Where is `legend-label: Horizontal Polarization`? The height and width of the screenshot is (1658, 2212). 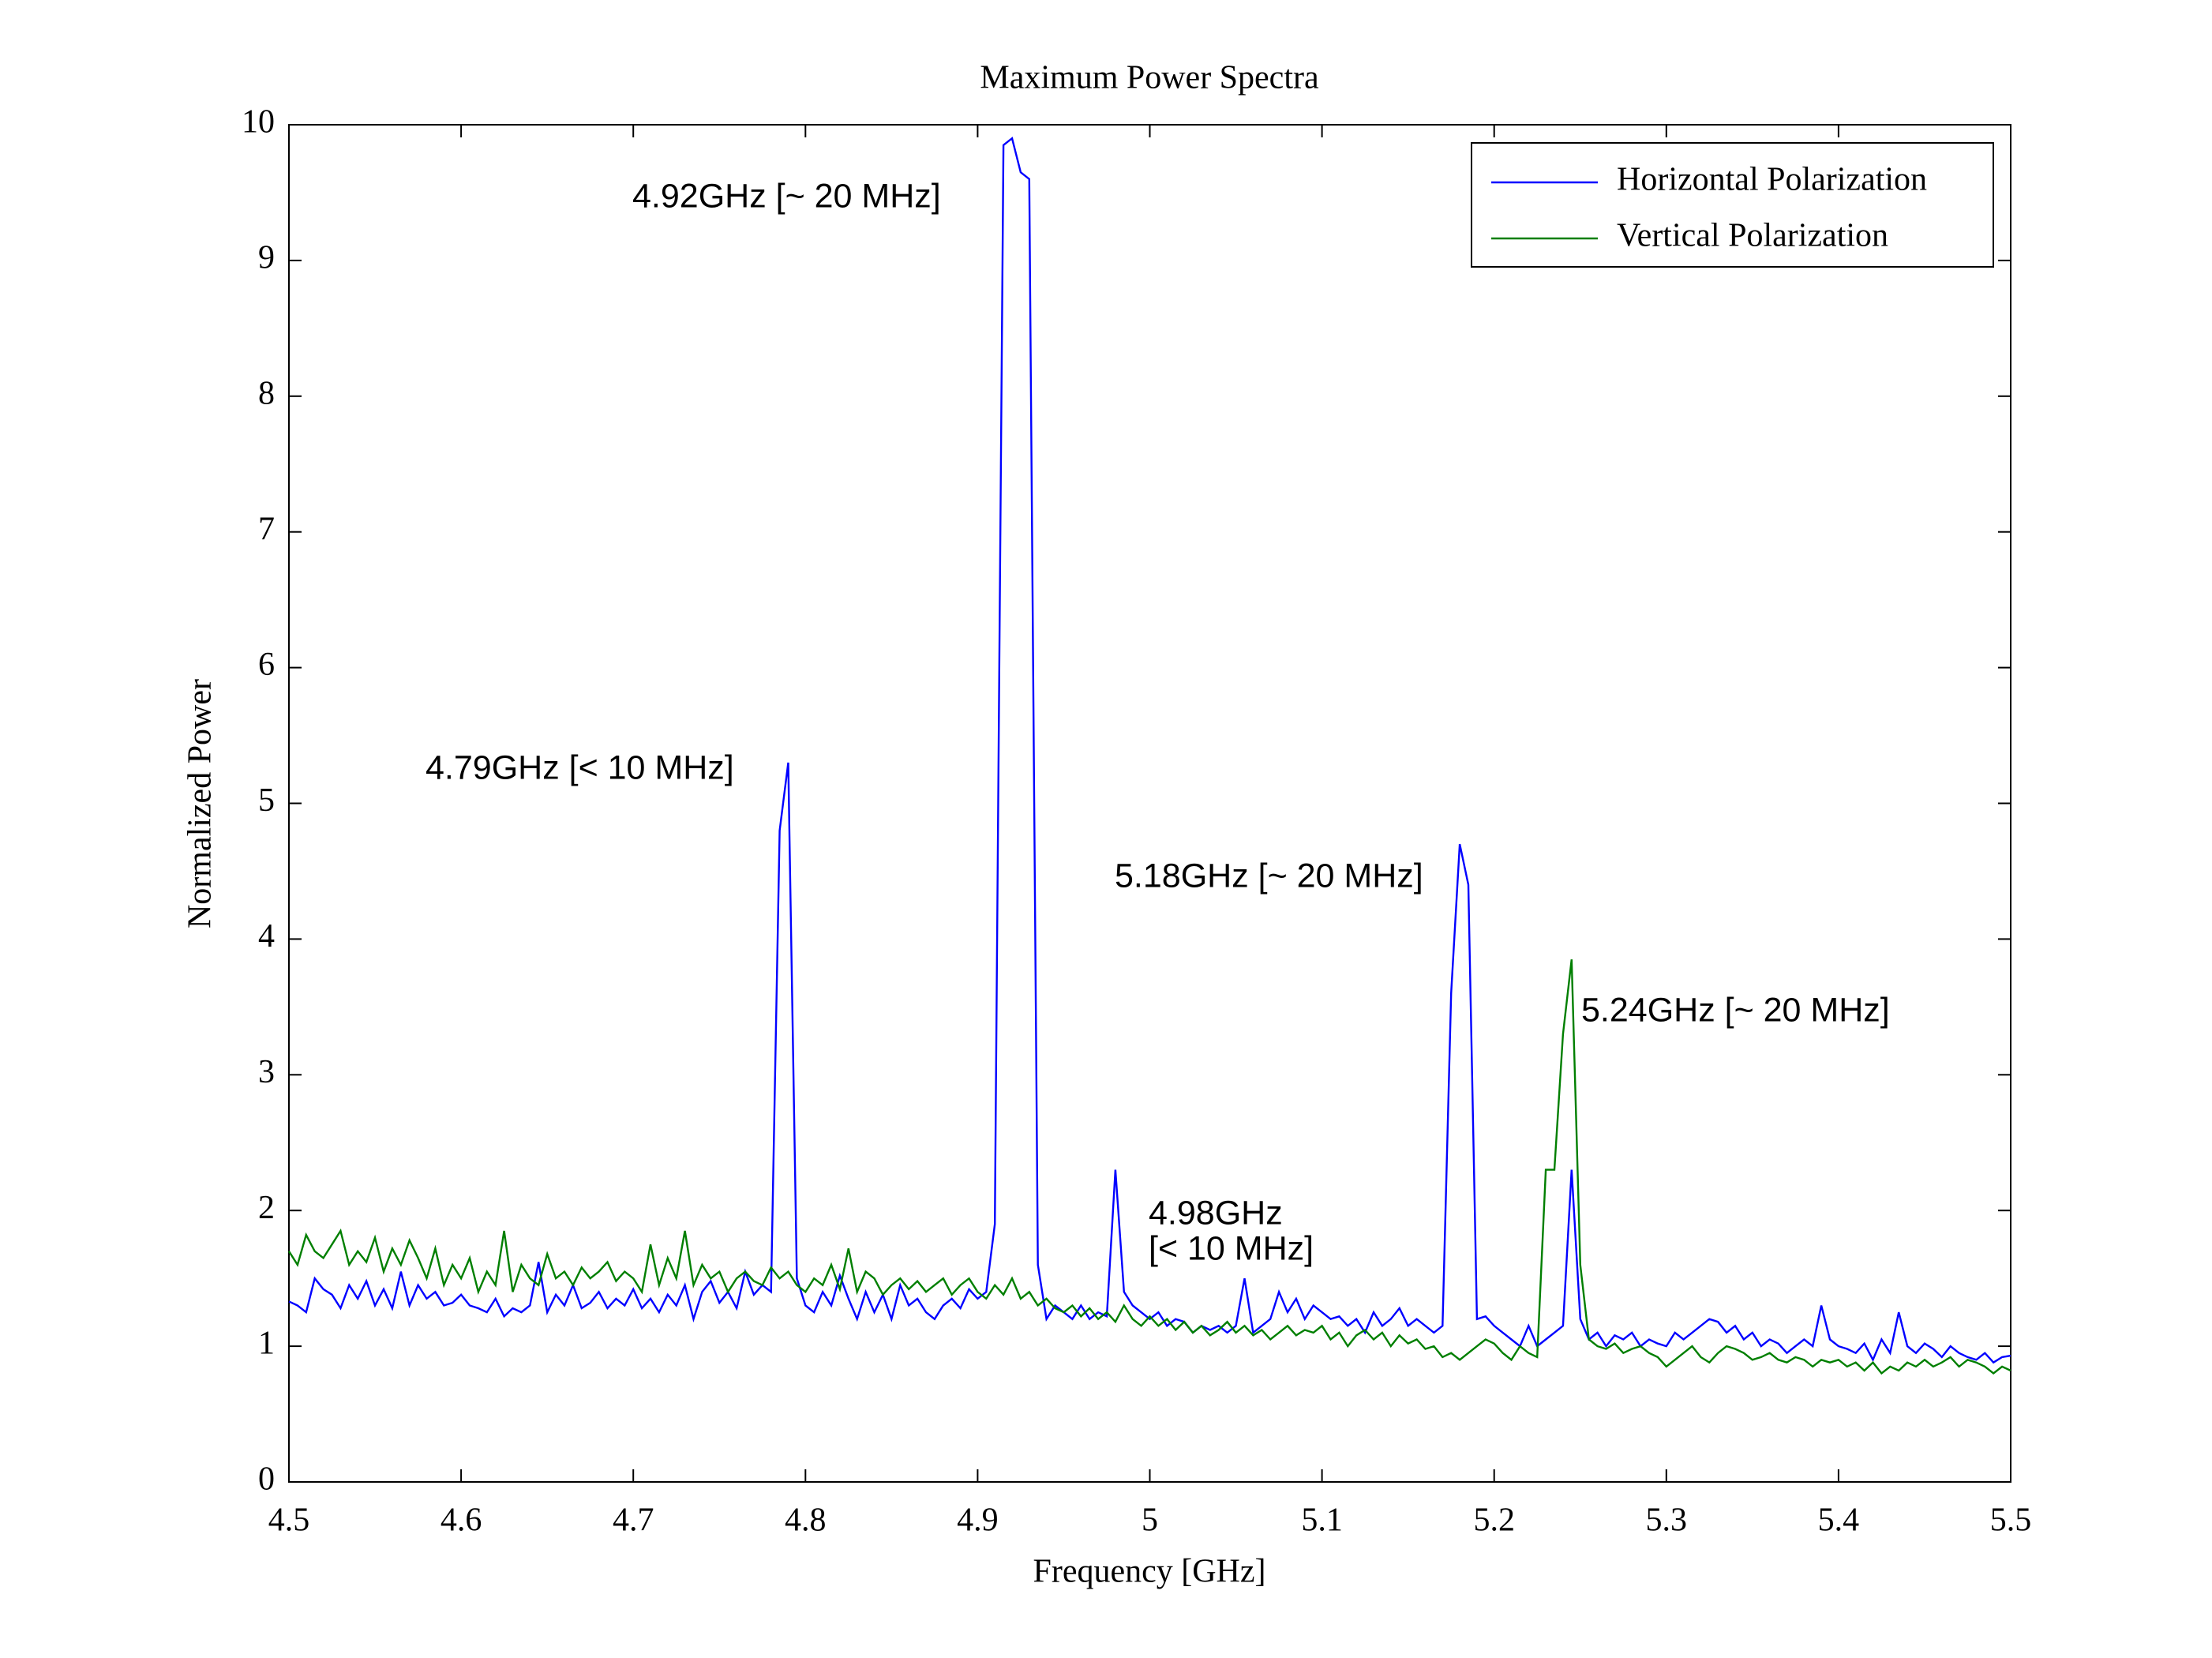
legend-label: Horizontal Polarization is located at coordinates (1772, 180).